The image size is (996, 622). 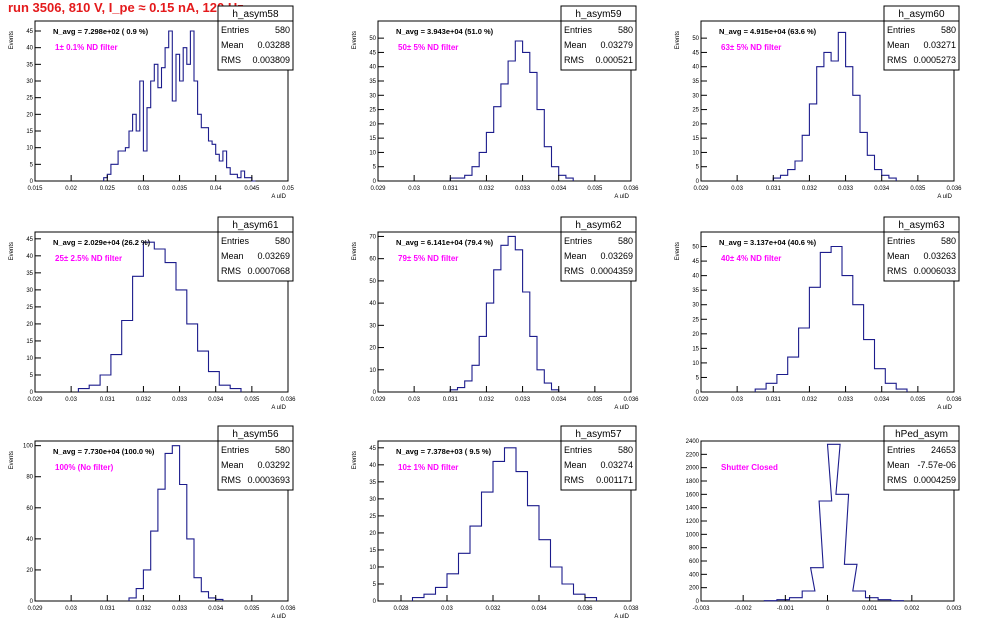 I want to click on stats-value: 580, so click(x=282, y=450).